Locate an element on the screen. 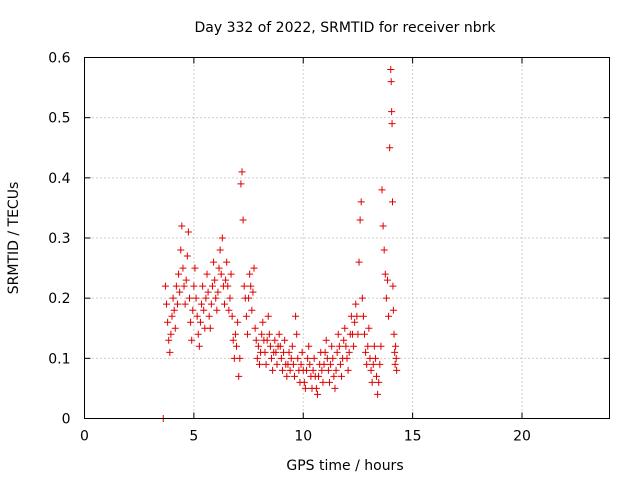 Image resolution: width=640 pixels, height=480 pixels. x-tick-labels: 0 5 10 15 20 is located at coordinates (305, 437).